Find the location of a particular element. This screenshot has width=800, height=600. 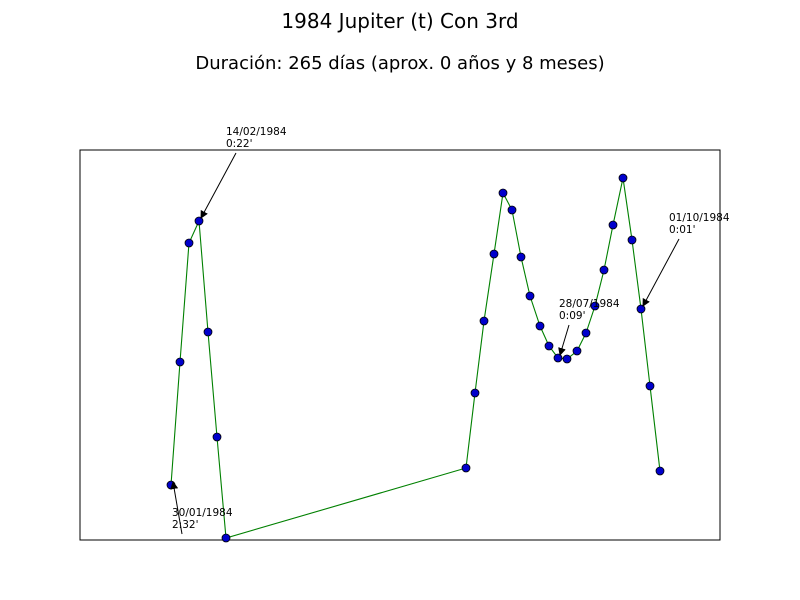

annotation-date-label: 28/07/1984 is located at coordinates (589, 304).